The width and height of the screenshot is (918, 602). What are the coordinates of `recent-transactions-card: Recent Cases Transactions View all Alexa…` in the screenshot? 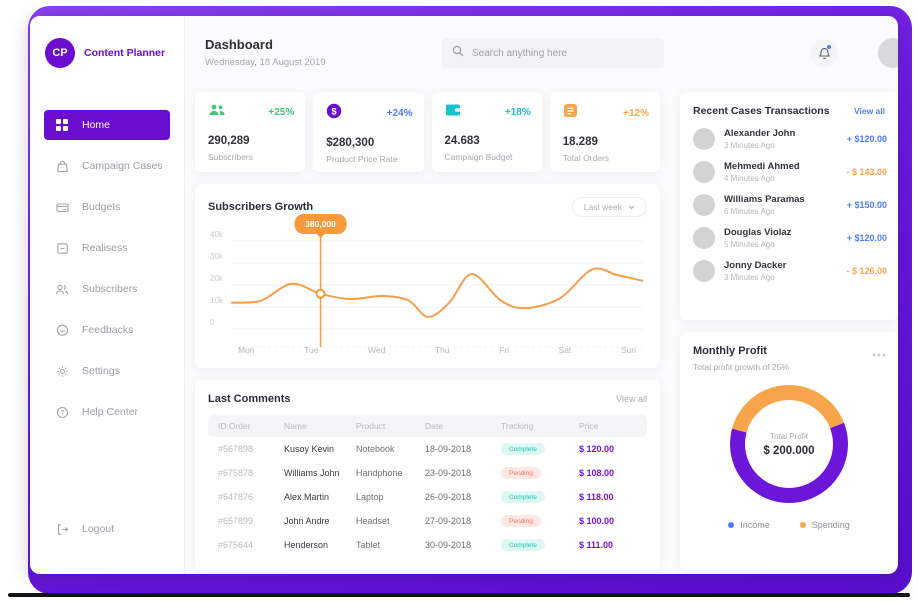 It's located at (789, 206).